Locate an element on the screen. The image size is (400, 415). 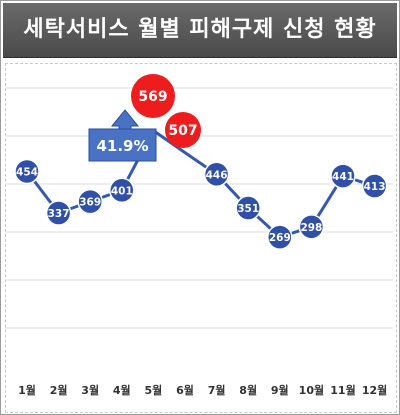
data-label: 446 is located at coordinates (217, 175).